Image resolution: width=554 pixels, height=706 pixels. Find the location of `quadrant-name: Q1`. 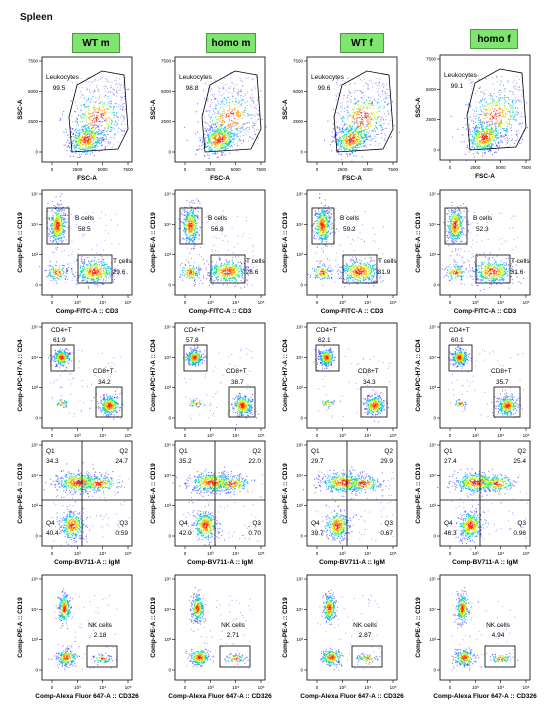

quadrant-name: Q1 is located at coordinates (315, 451).